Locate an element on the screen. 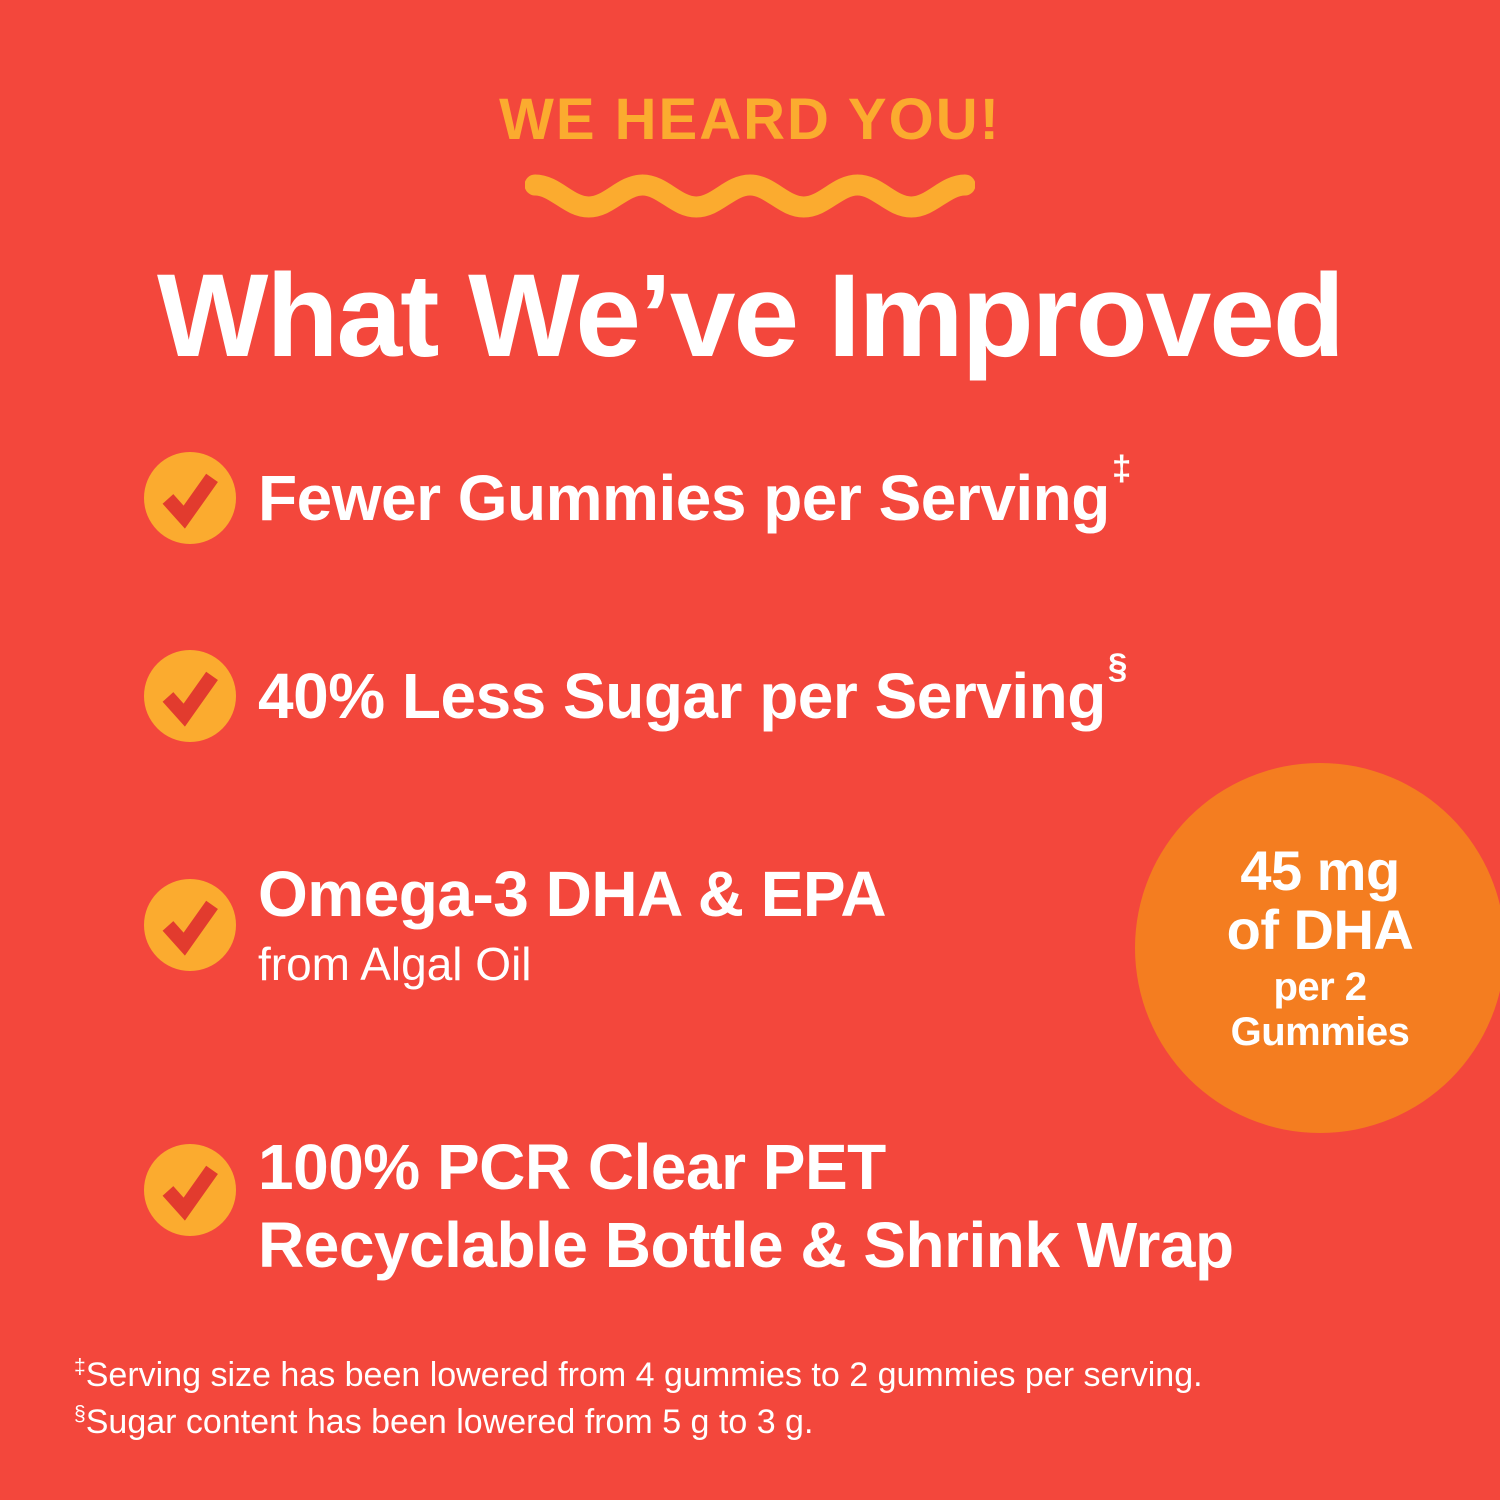  wavy-underline-icon is located at coordinates (750, 196).